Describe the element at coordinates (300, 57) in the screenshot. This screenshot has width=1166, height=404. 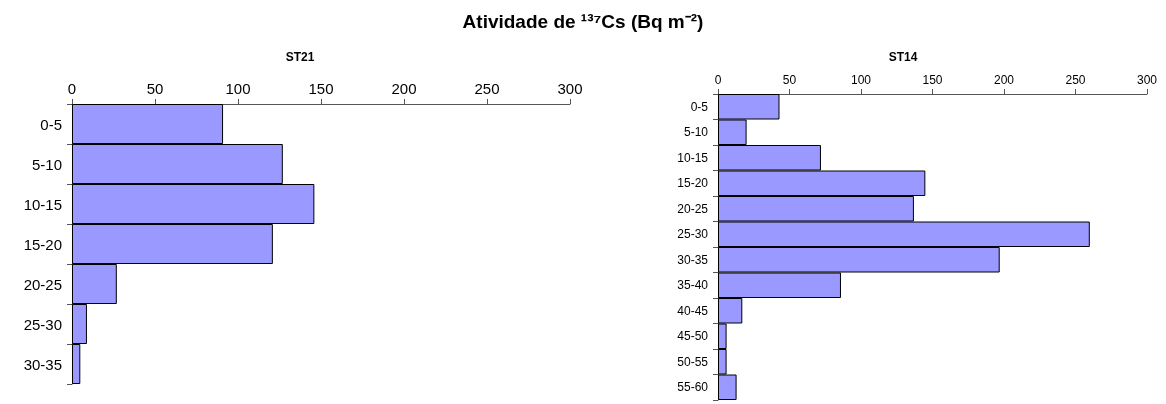
I see `chart-title: ST21` at that location.